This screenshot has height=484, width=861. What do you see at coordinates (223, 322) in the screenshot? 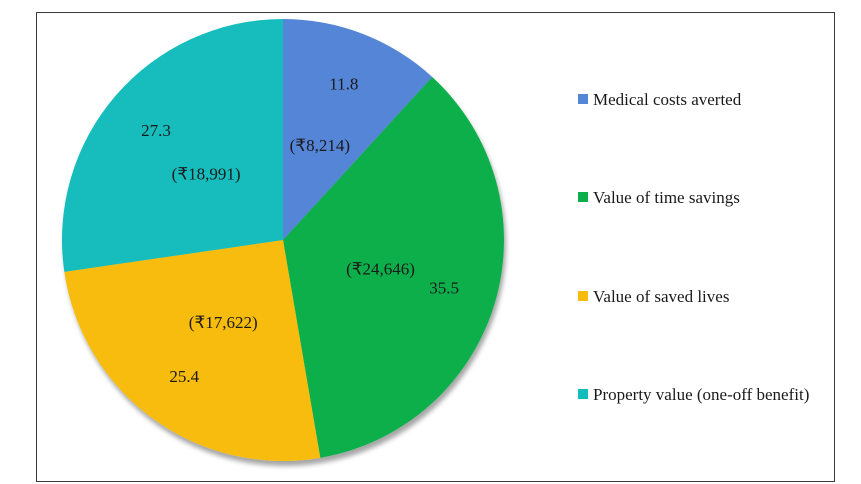
I see `slice-amount-label: (₹17,622)` at bounding box center [223, 322].